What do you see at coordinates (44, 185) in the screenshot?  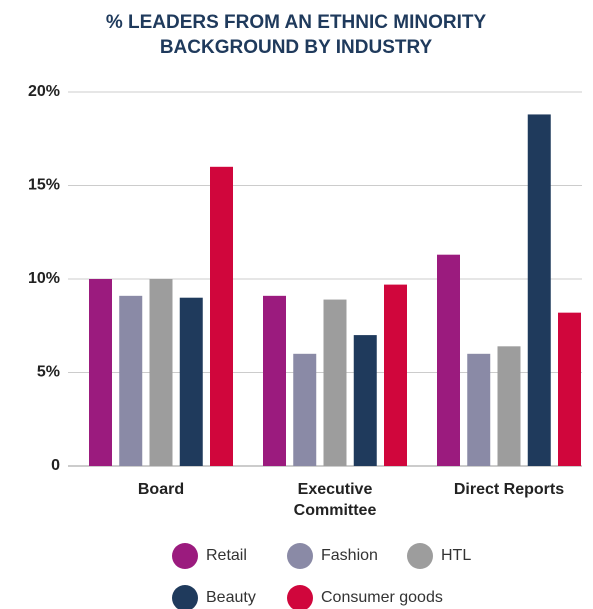 I see `y-tick-label: 15%` at bounding box center [44, 185].